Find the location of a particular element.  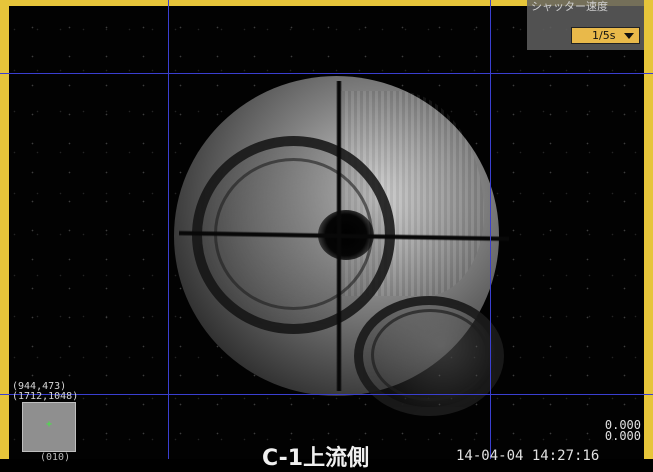

guide-line-right is located at coordinates (490, 229).